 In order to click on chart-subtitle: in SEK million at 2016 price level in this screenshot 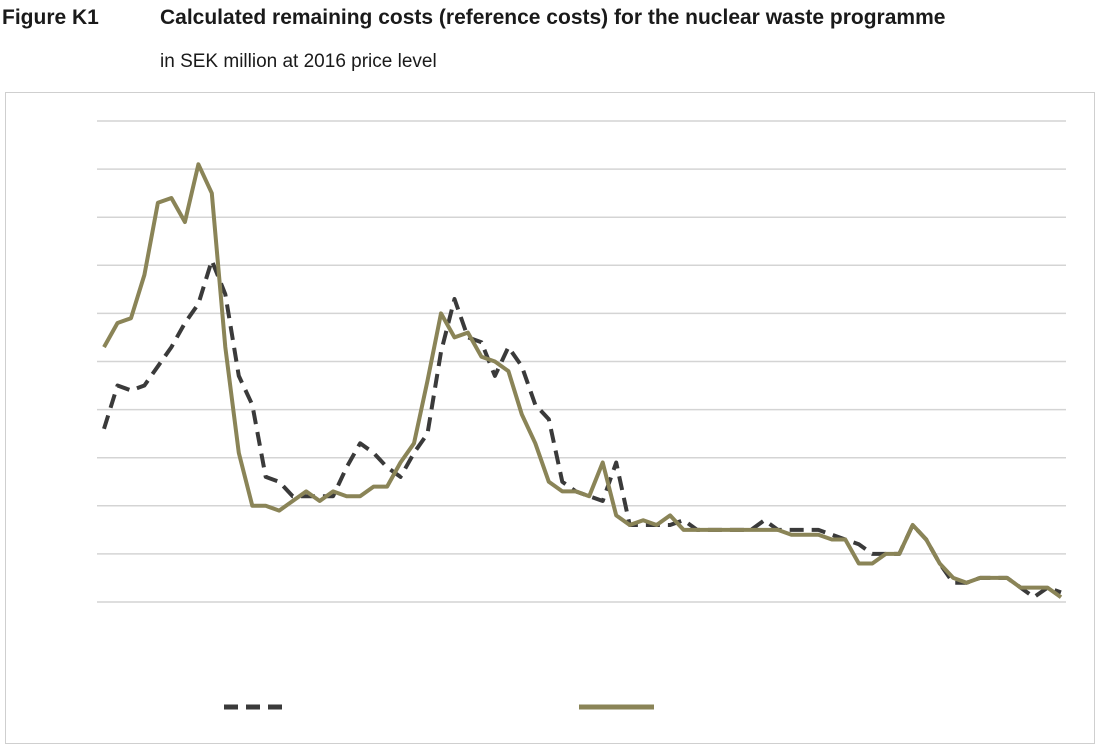, I will do `click(298, 61)`.